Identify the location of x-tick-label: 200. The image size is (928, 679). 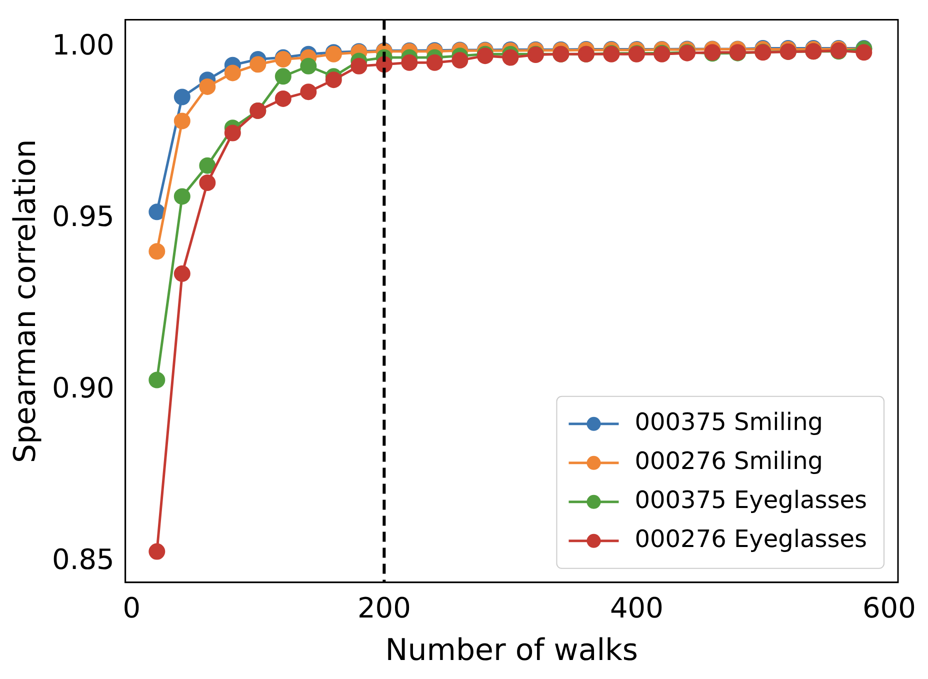
(384, 607).